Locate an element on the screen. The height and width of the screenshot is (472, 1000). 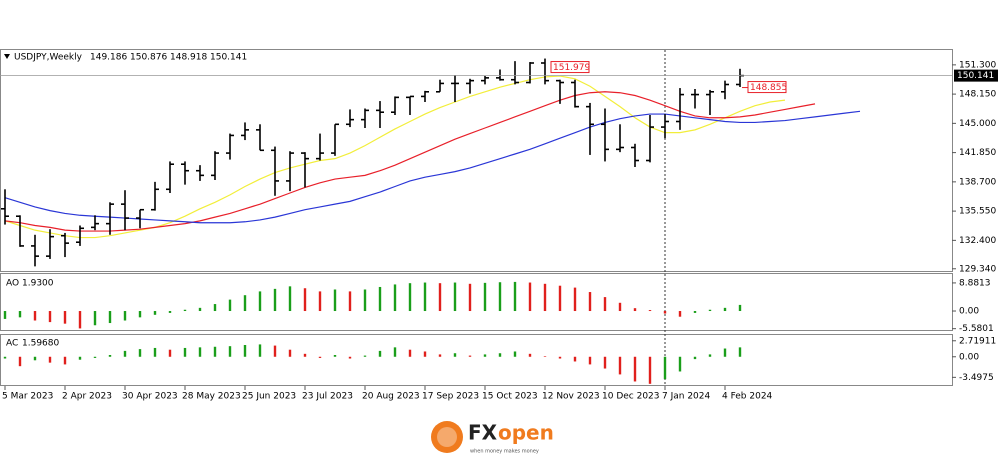
logo-open: open is located at coordinates (526, 433).